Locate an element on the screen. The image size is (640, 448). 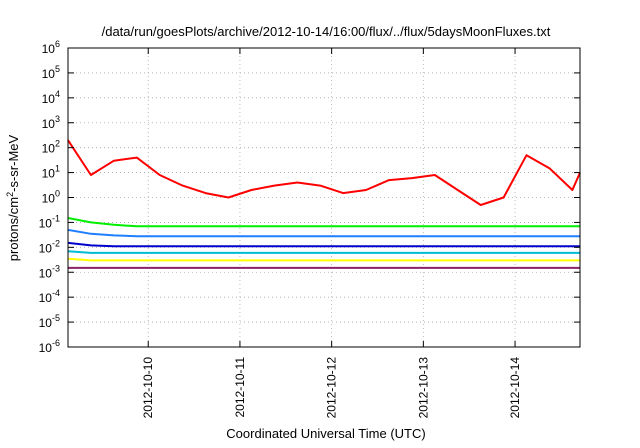
y-tick-exp: -3 is located at coordinates (56, 268).